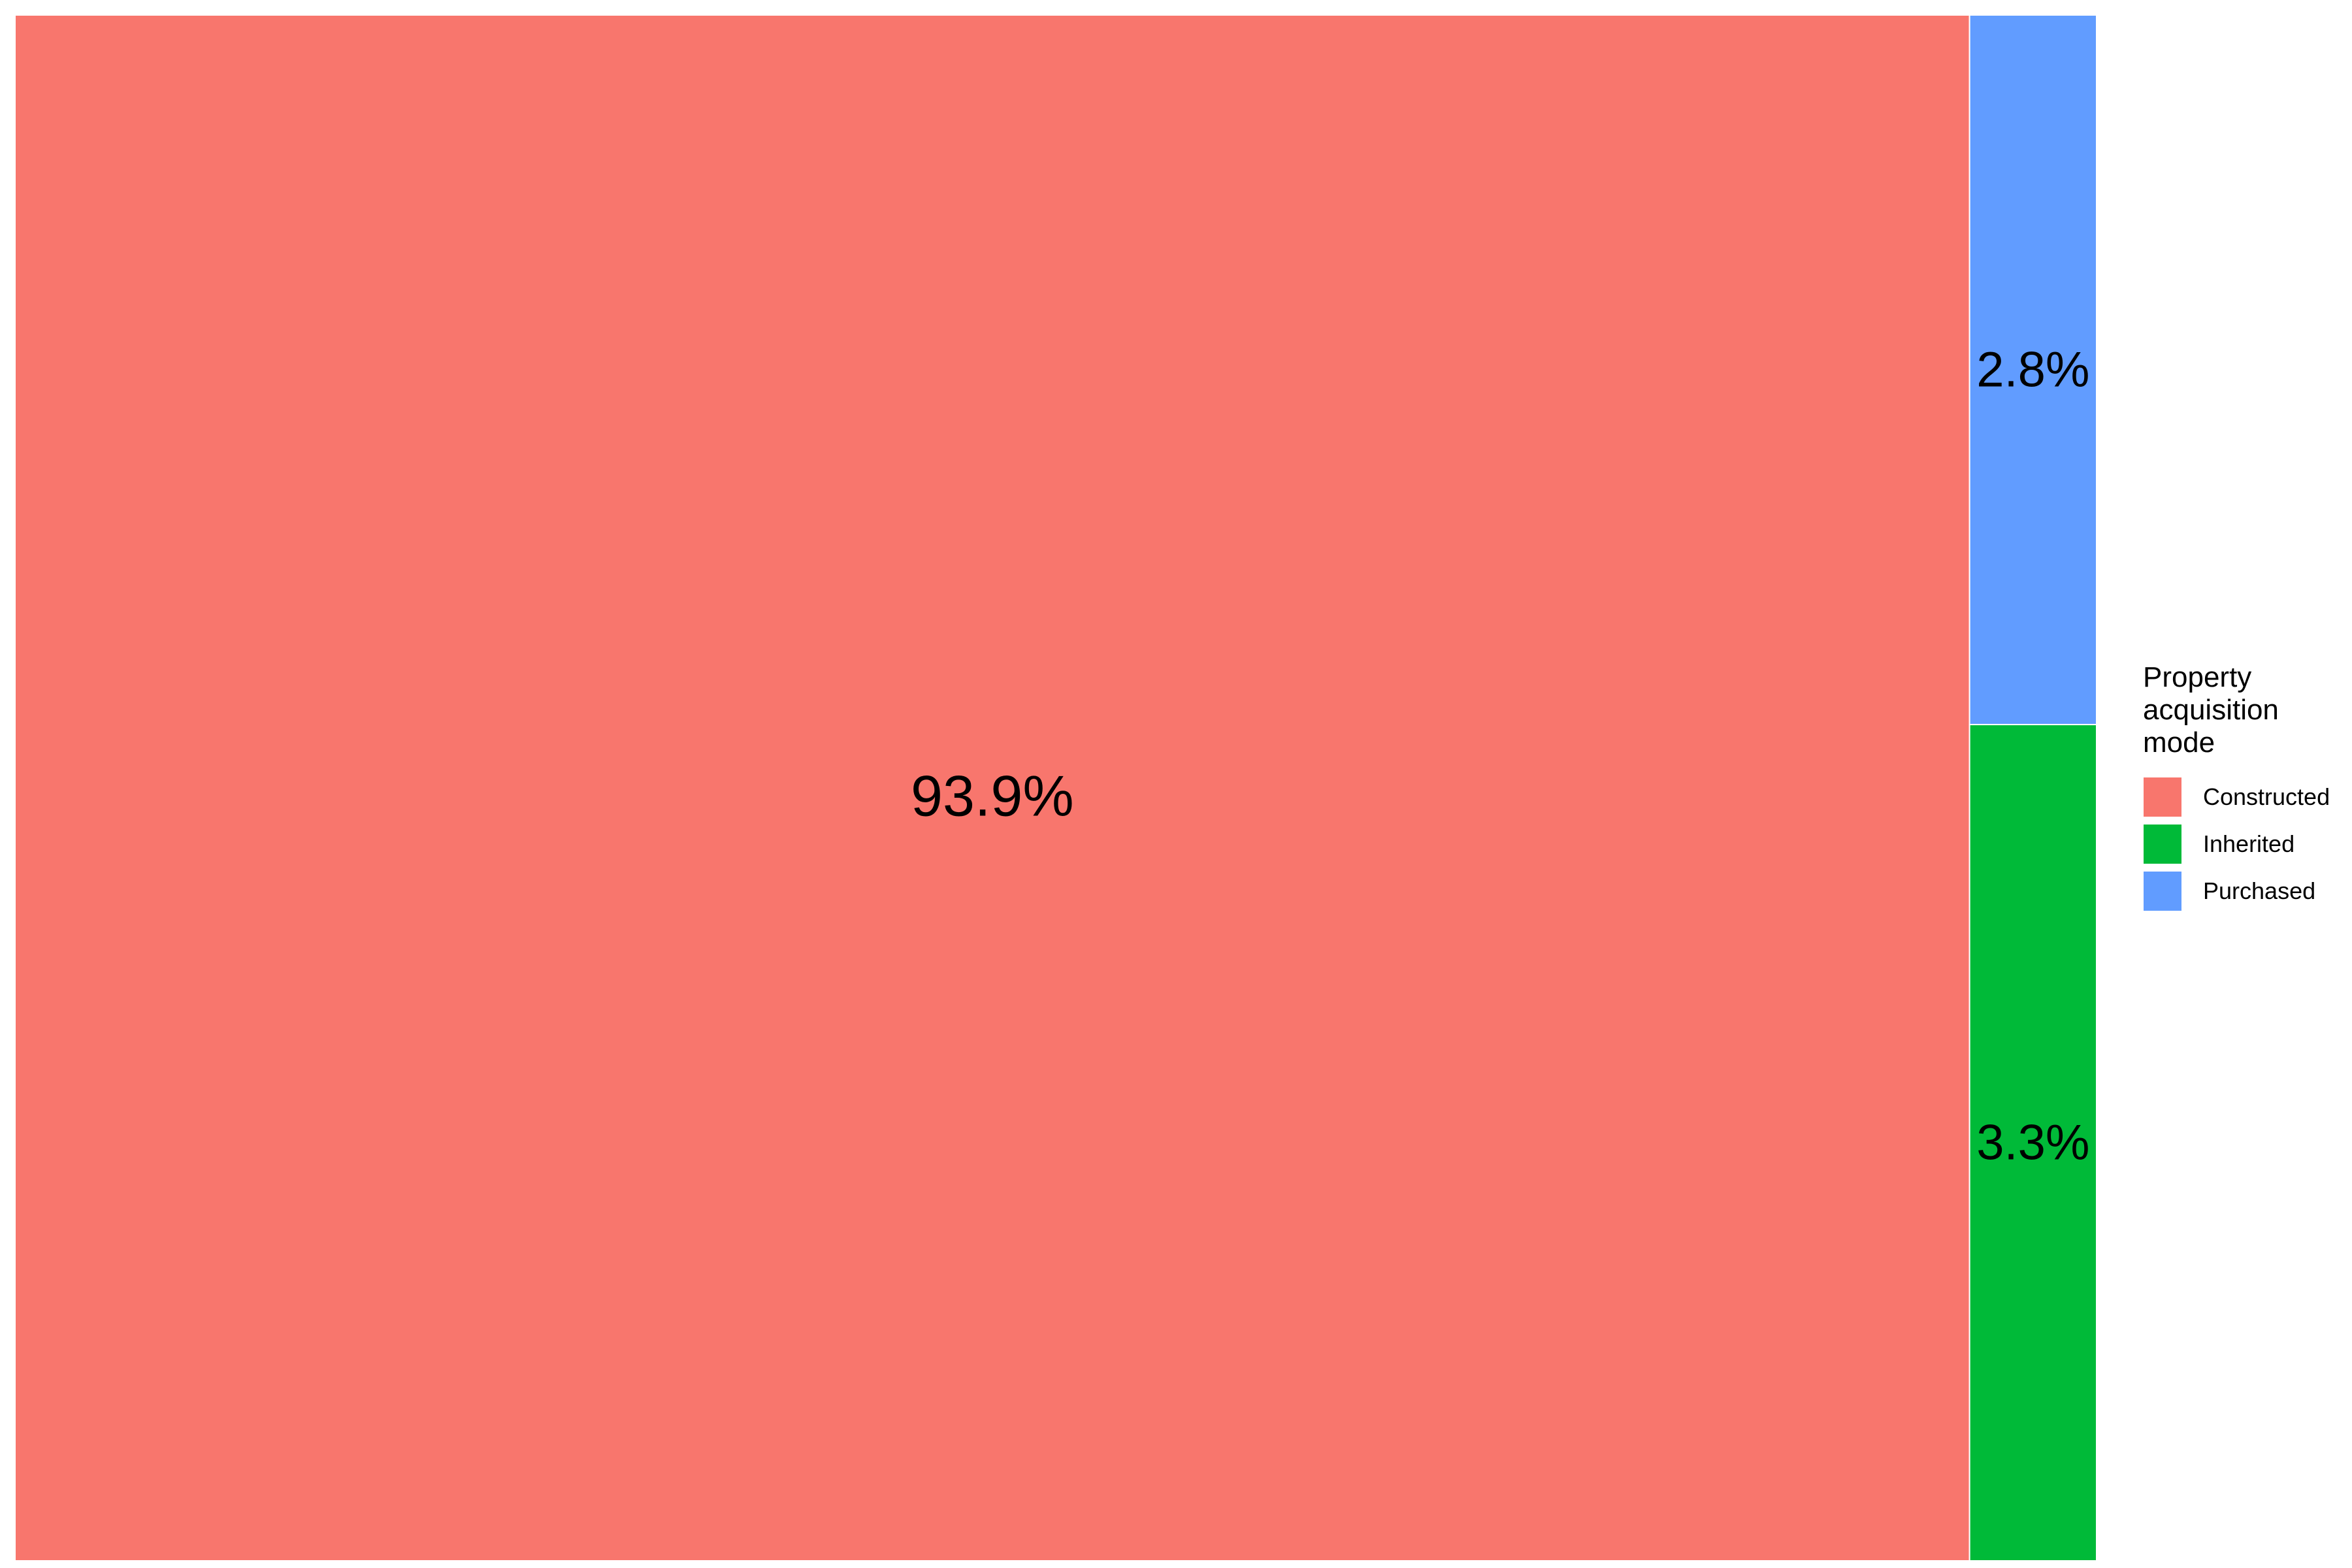  I want to click on legend-item-inherited: Inherited, so click(2247, 844).